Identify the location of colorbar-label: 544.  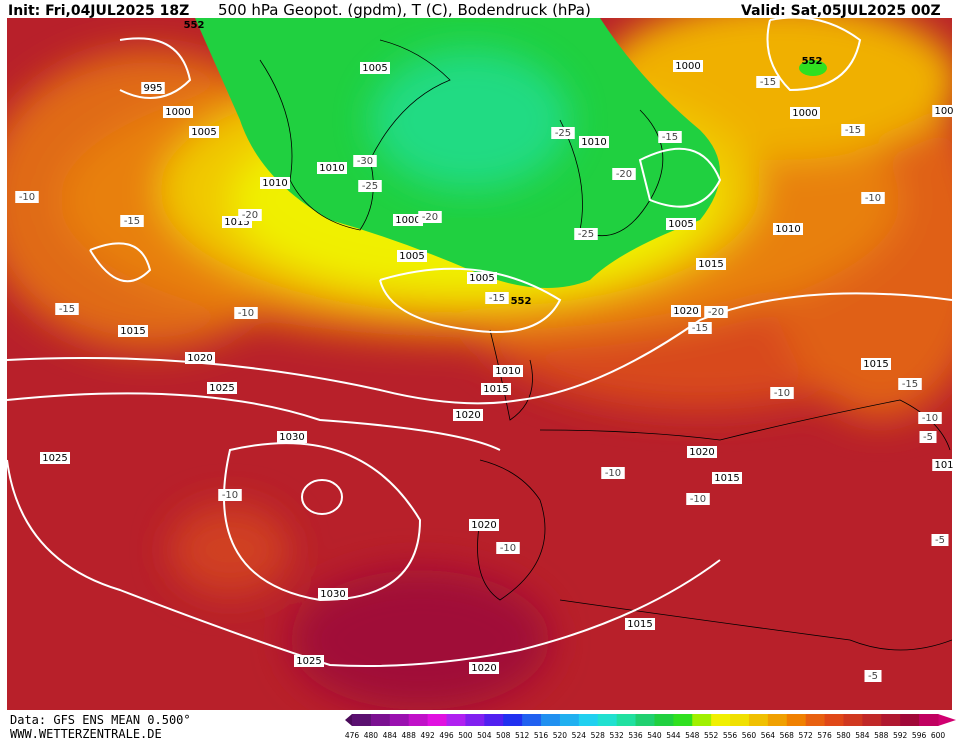
(673, 735).